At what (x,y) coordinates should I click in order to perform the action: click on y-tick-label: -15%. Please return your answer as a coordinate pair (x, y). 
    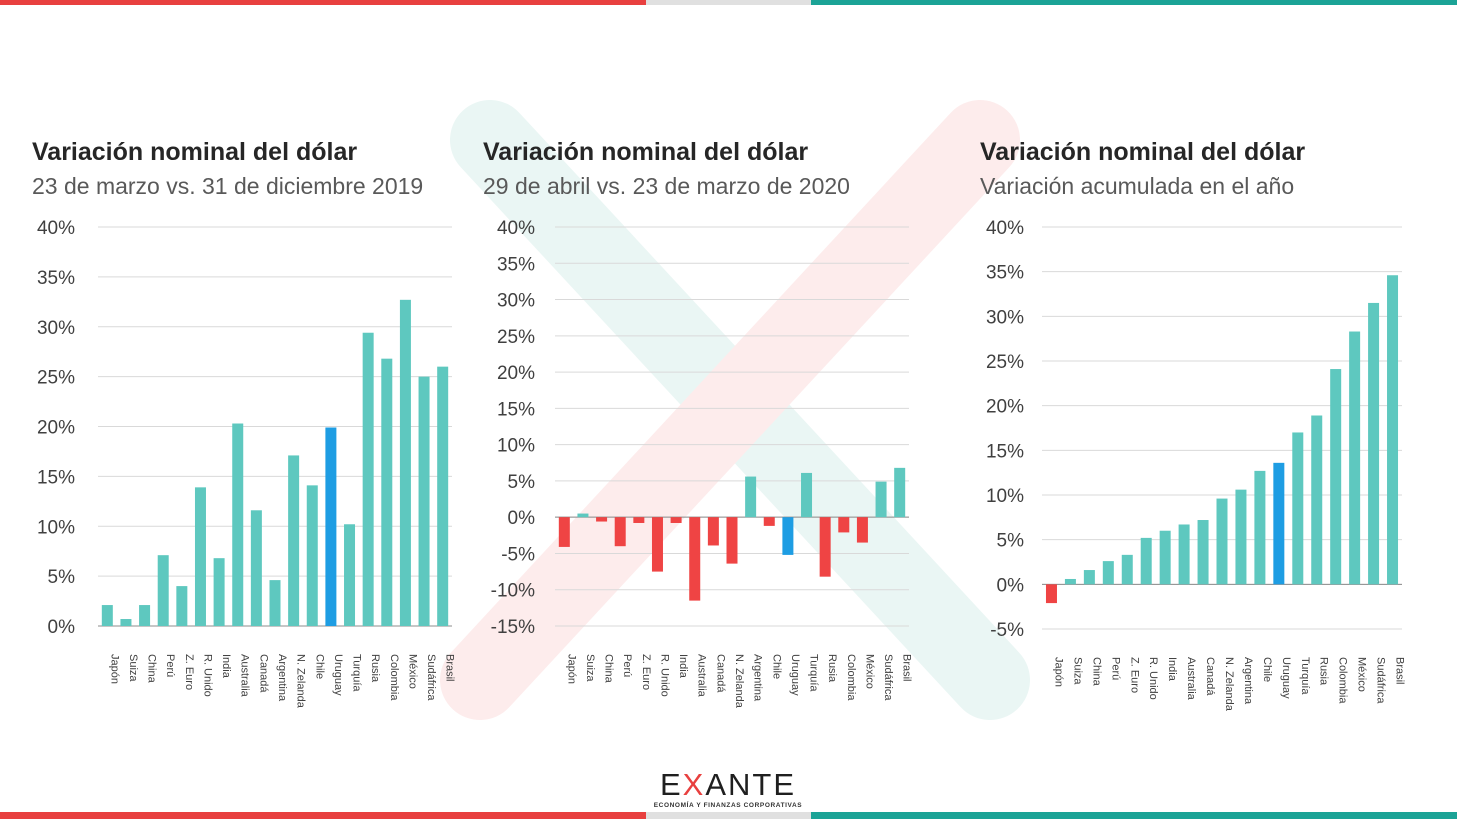
    Looking at the image, I should click on (513, 627).